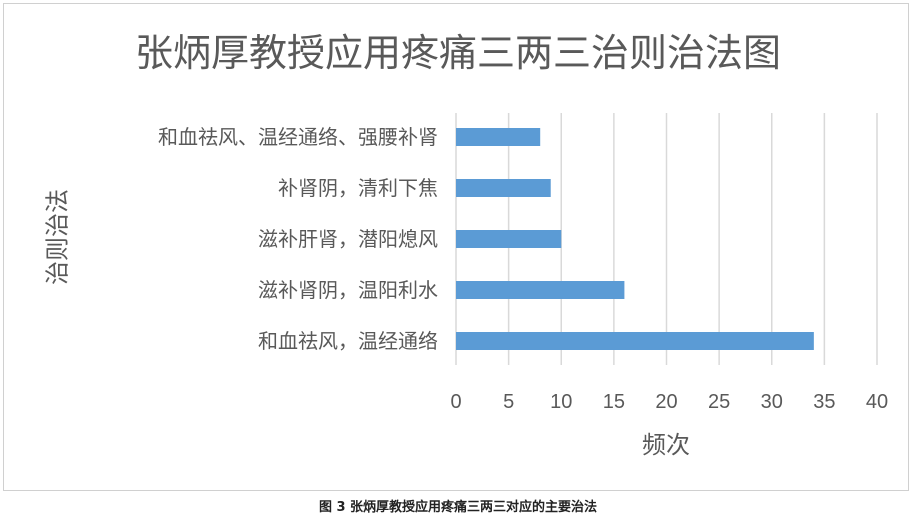 Image resolution: width=916 pixels, height=515 pixels. What do you see at coordinates (457, 53) in the screenshot?
I see `chart-title: 张炳厚教授应用疼痛三两三治则治法图` at bounding box center [457, 53].